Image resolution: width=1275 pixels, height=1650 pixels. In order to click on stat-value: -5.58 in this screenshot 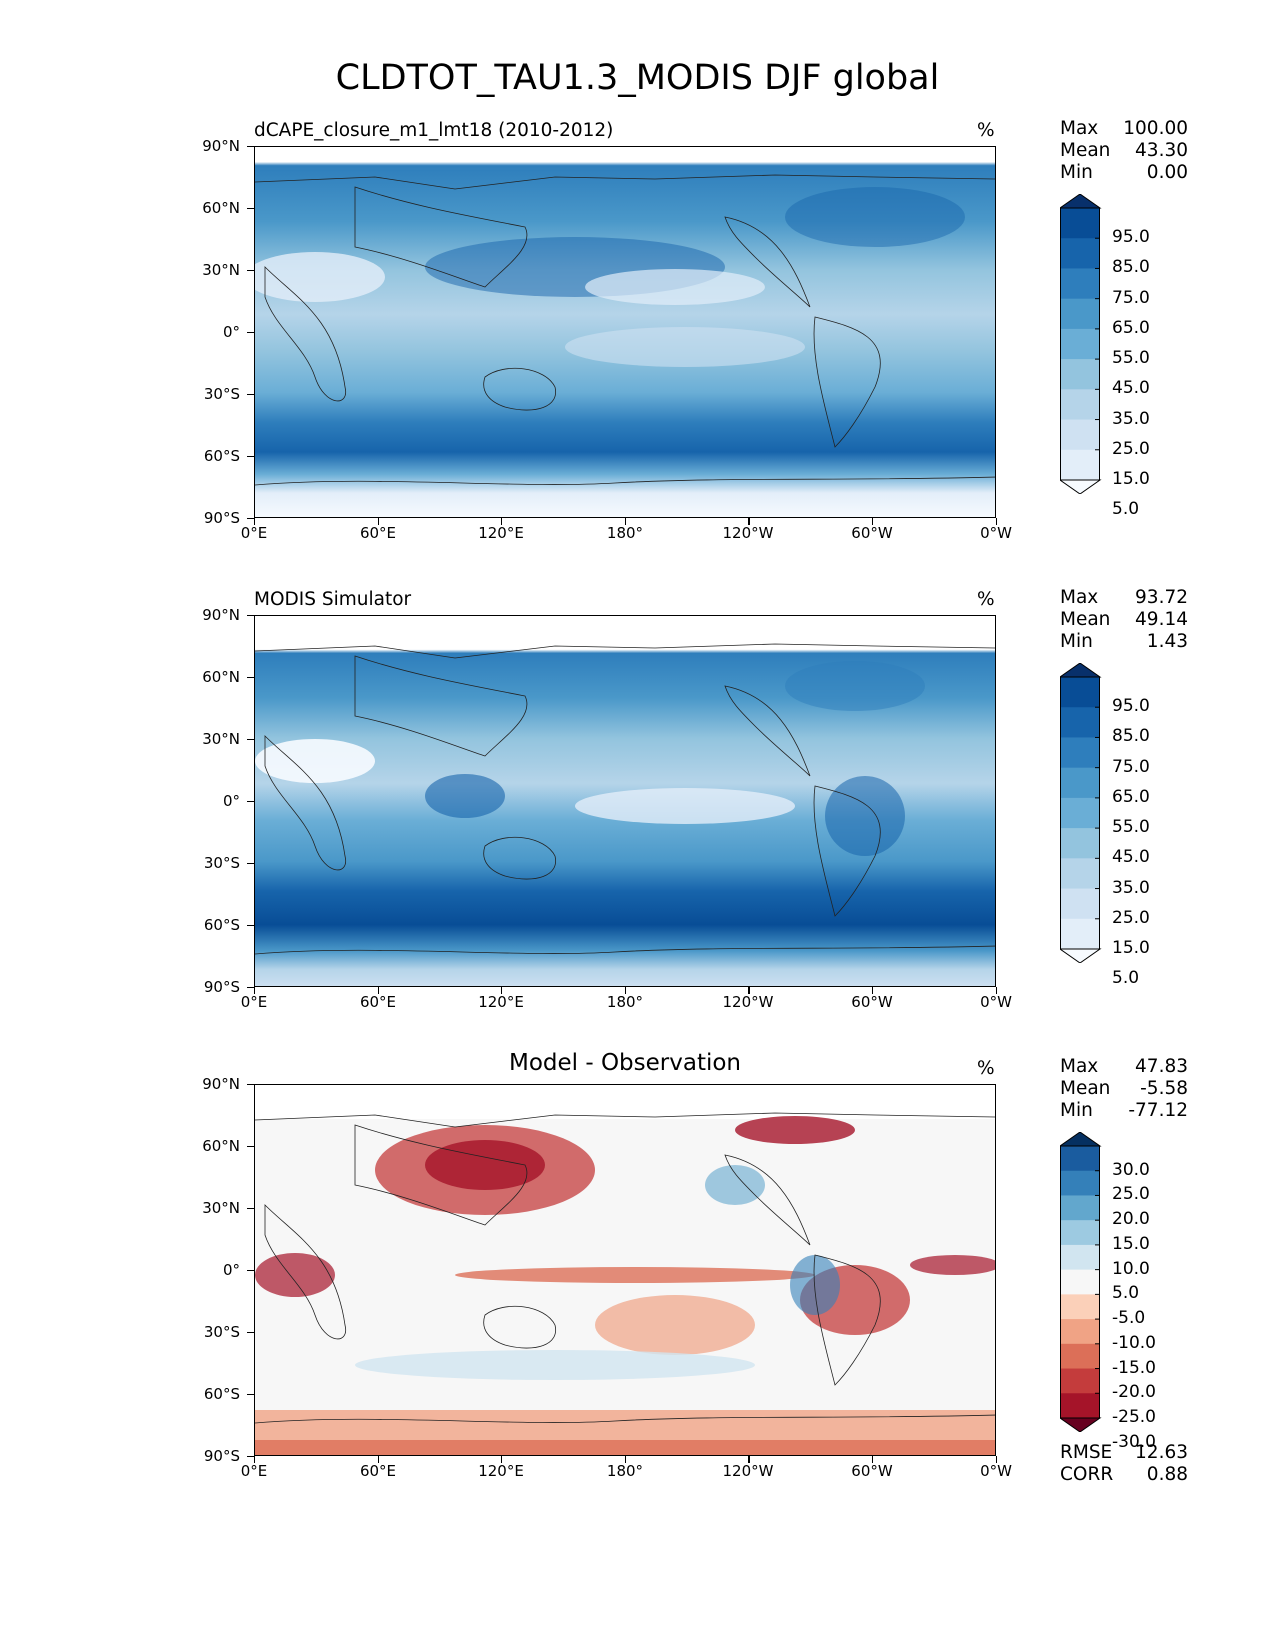, I will do `click(1164, 1088)`.